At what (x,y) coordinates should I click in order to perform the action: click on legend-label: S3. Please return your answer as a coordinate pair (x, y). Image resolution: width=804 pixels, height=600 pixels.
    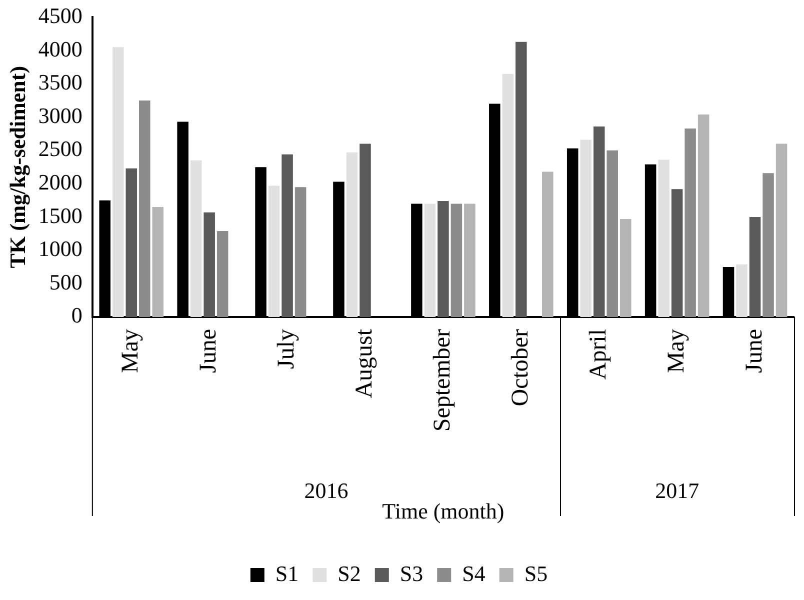
    Looking at the image, I should click on (412, 573).